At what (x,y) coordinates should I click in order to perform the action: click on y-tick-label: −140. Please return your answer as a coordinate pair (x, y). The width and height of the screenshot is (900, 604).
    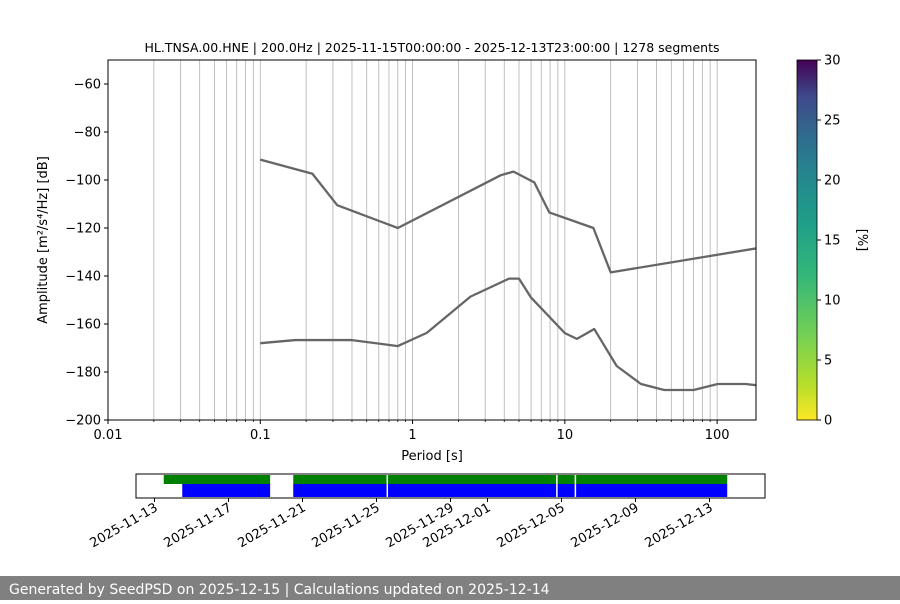
    Looking at the image, I should click on (83, 277).